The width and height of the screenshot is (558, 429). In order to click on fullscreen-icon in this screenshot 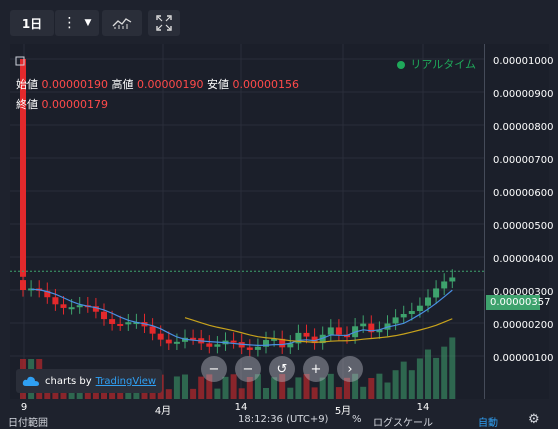, I will do `click(164, 23)`.